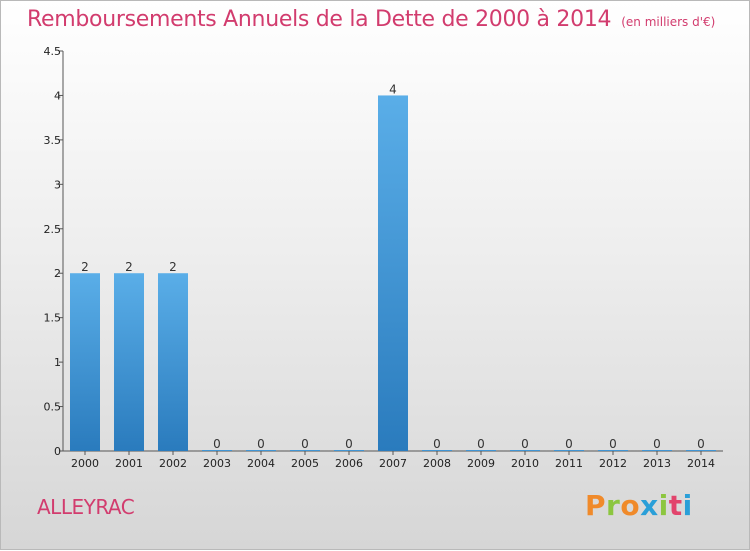  Describe the element at coordinates (85, 463) in the screenshot. I see `x-tick-label: 2000` at that location.